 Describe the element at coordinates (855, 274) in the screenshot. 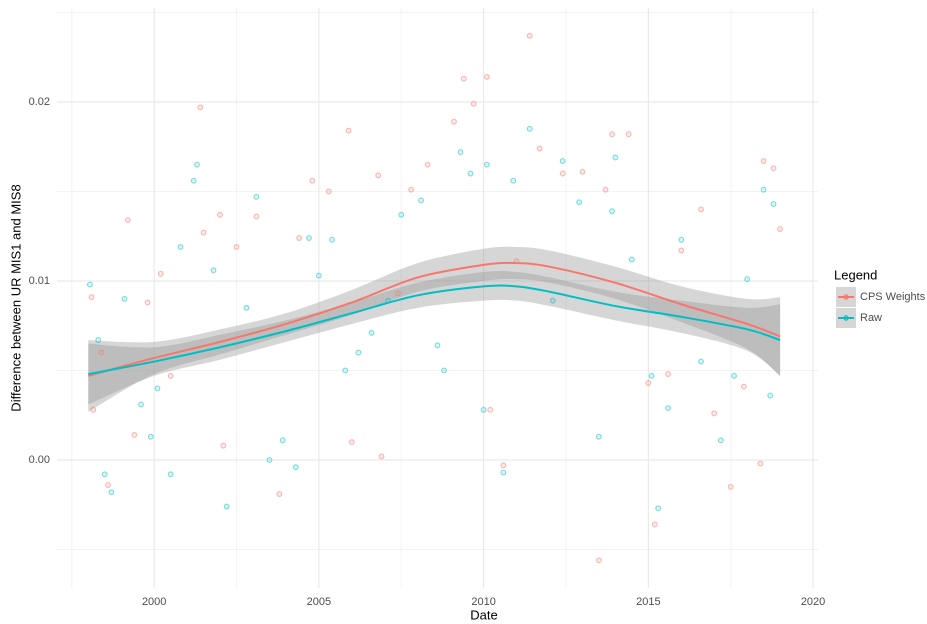

I see `legend-title: Legend` at that location.